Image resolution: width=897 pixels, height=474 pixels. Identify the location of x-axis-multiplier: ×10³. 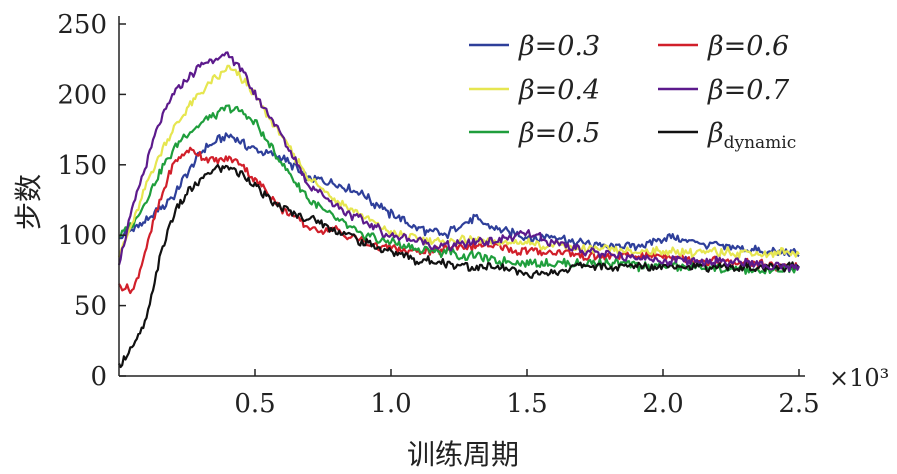
(859, 378).